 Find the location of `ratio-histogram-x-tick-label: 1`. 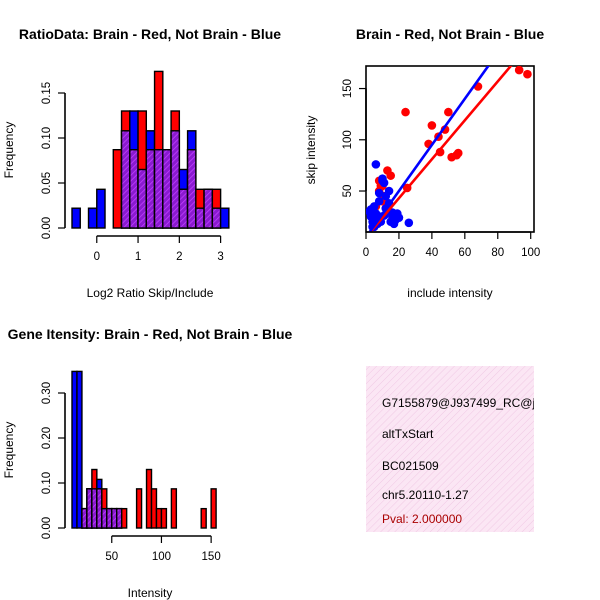

ratio-histogram-x-tick-label: 1 is located at coordinates (138, 257).